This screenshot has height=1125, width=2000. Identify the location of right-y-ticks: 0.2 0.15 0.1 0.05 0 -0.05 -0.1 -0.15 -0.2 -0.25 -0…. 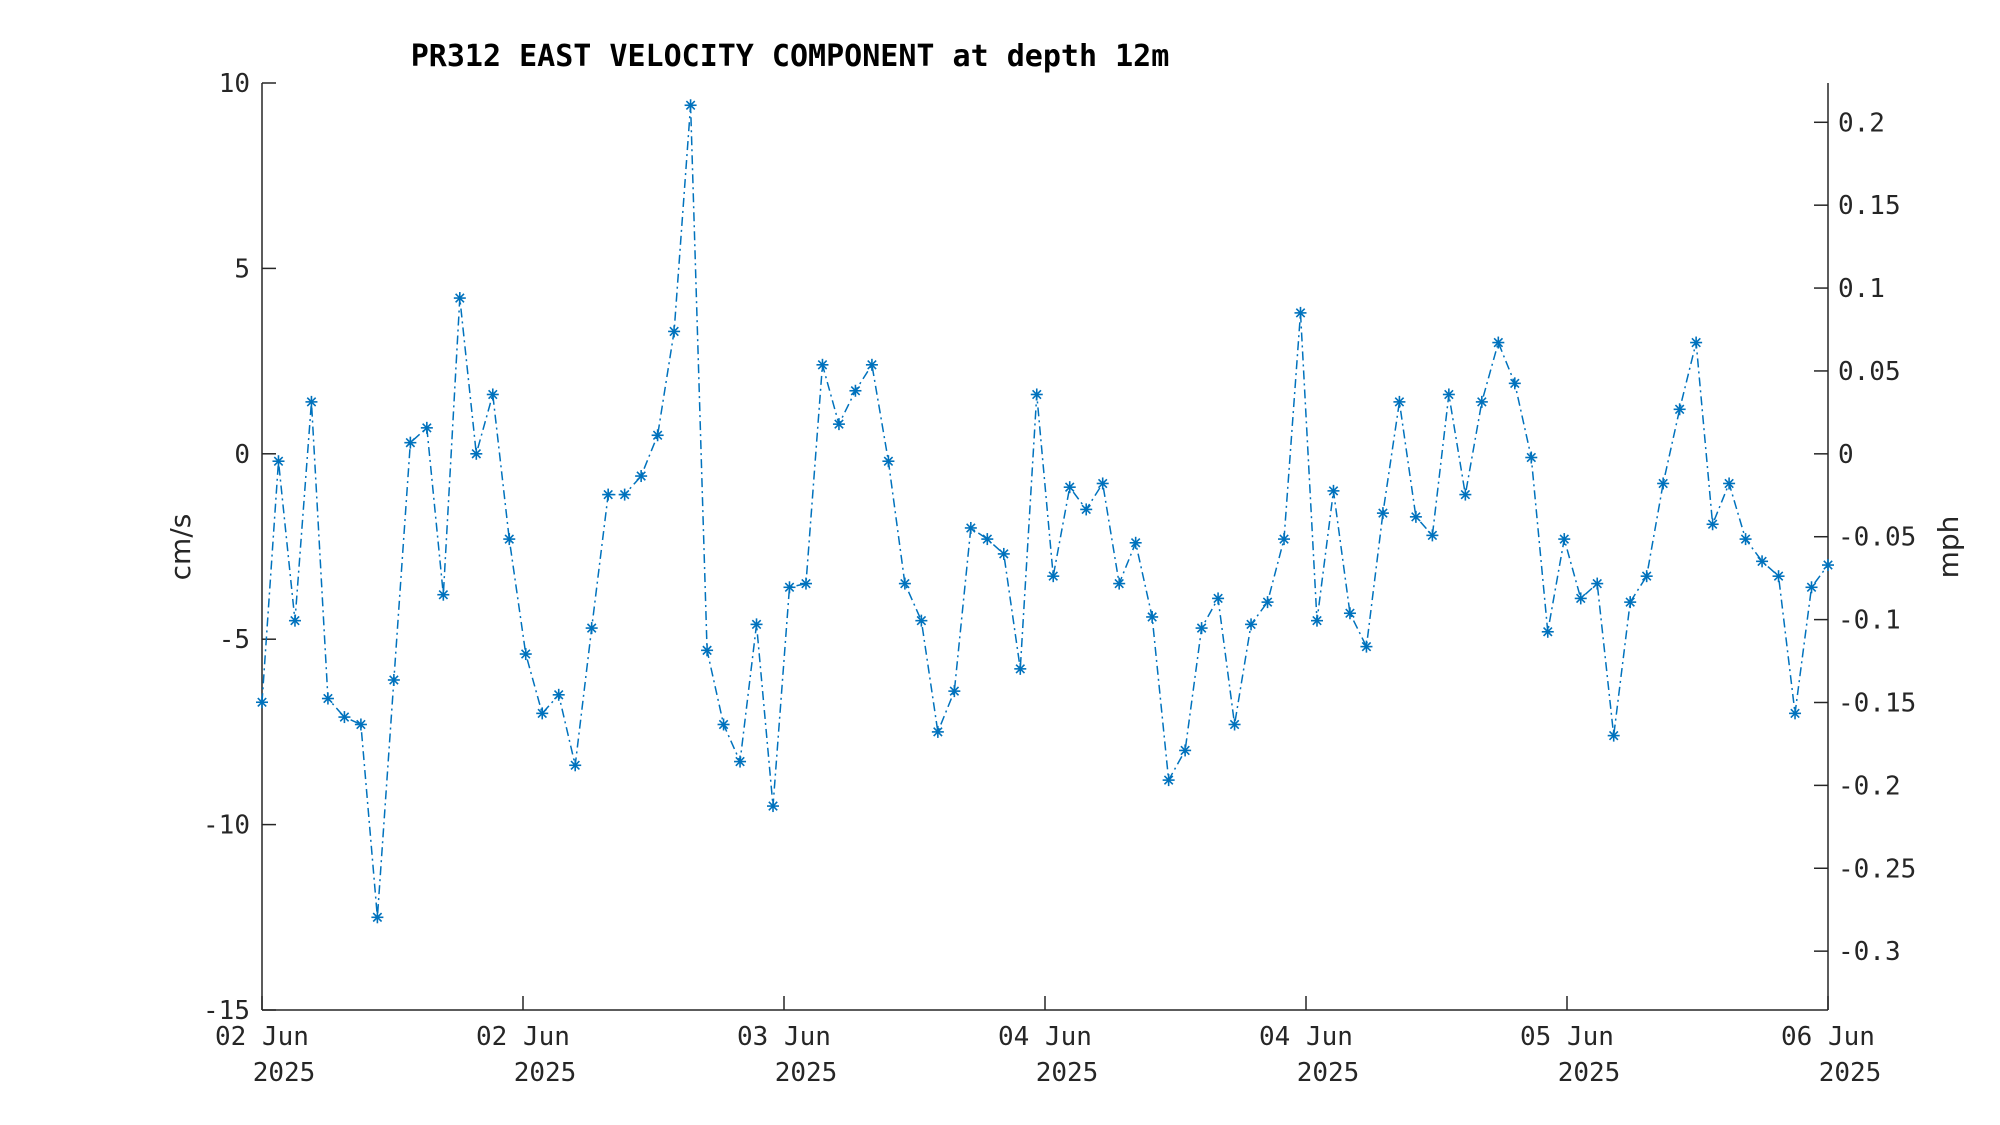
(1865, 537).